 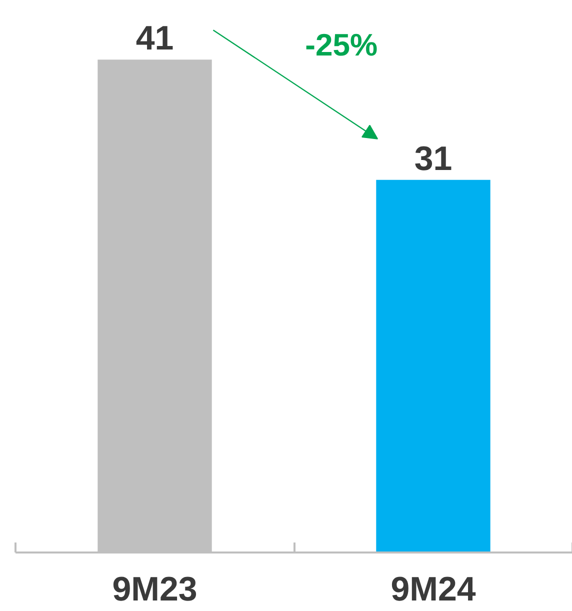 What do you see at coordinates (433, 589) in the screenshot?
I see `x-tick-label: 9M24` at bounding box center [433, 589].